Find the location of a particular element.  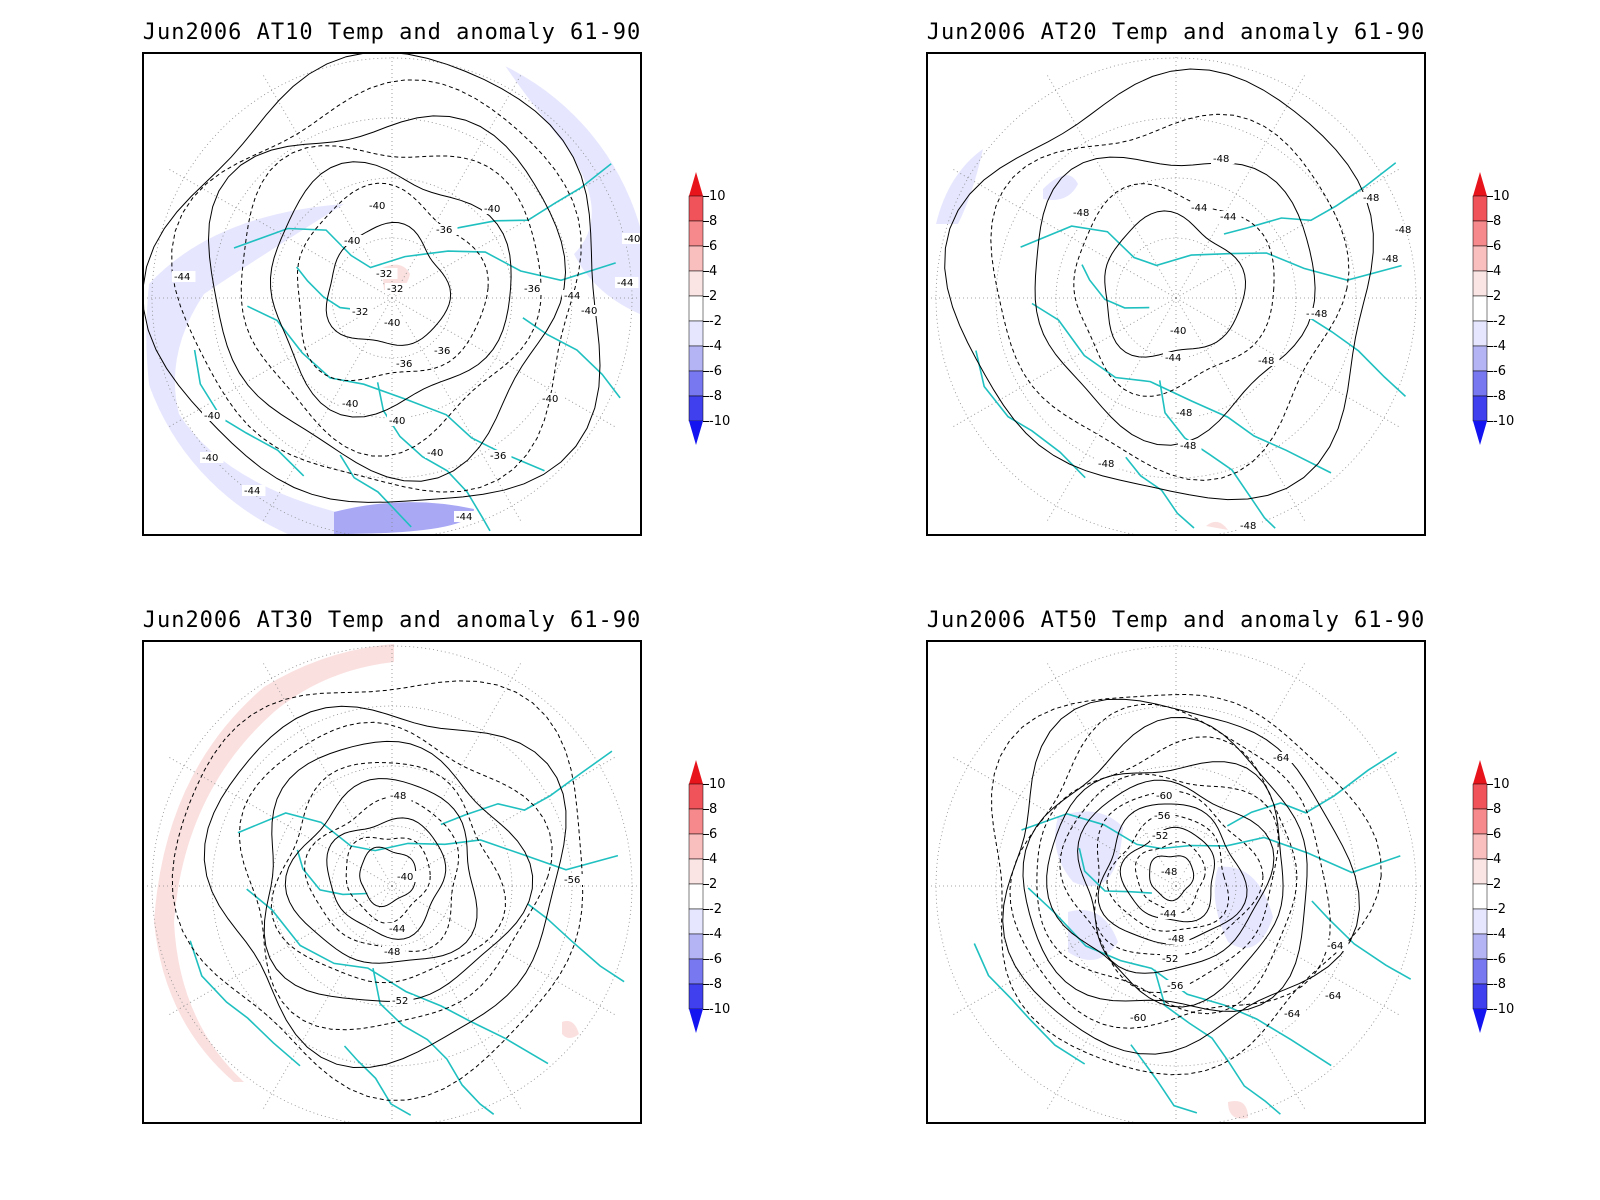

colorbar-label: 8 is located at coordinates (1497, 809).